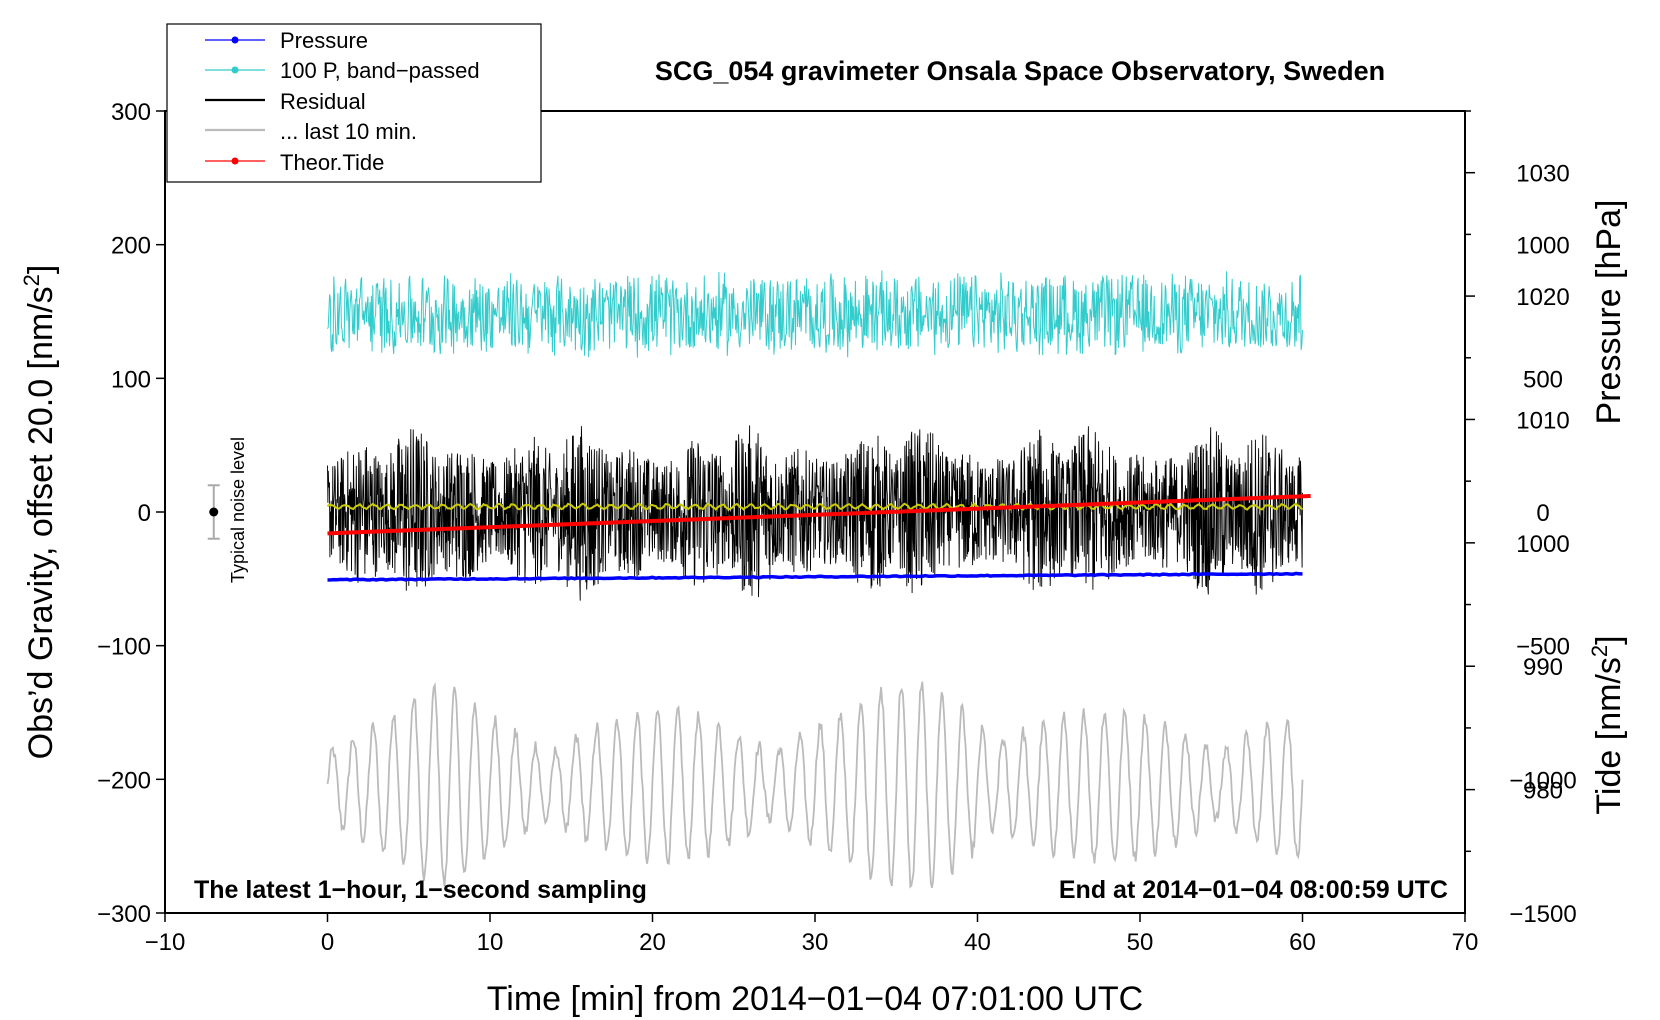  I want to click on y-axis-tide-title-sup: 2, so click(1599, 651).